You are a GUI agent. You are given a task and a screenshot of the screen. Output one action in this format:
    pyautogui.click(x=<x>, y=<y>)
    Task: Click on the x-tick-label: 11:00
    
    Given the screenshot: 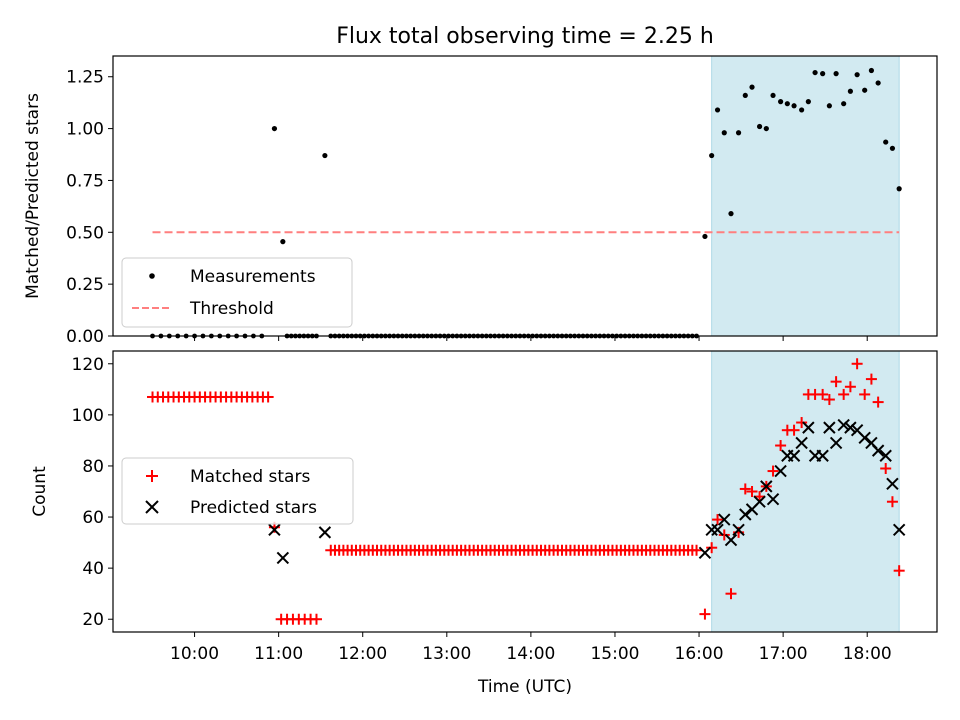 What is the action you would take?
    pyautogui.click(x=278, y=654)
    